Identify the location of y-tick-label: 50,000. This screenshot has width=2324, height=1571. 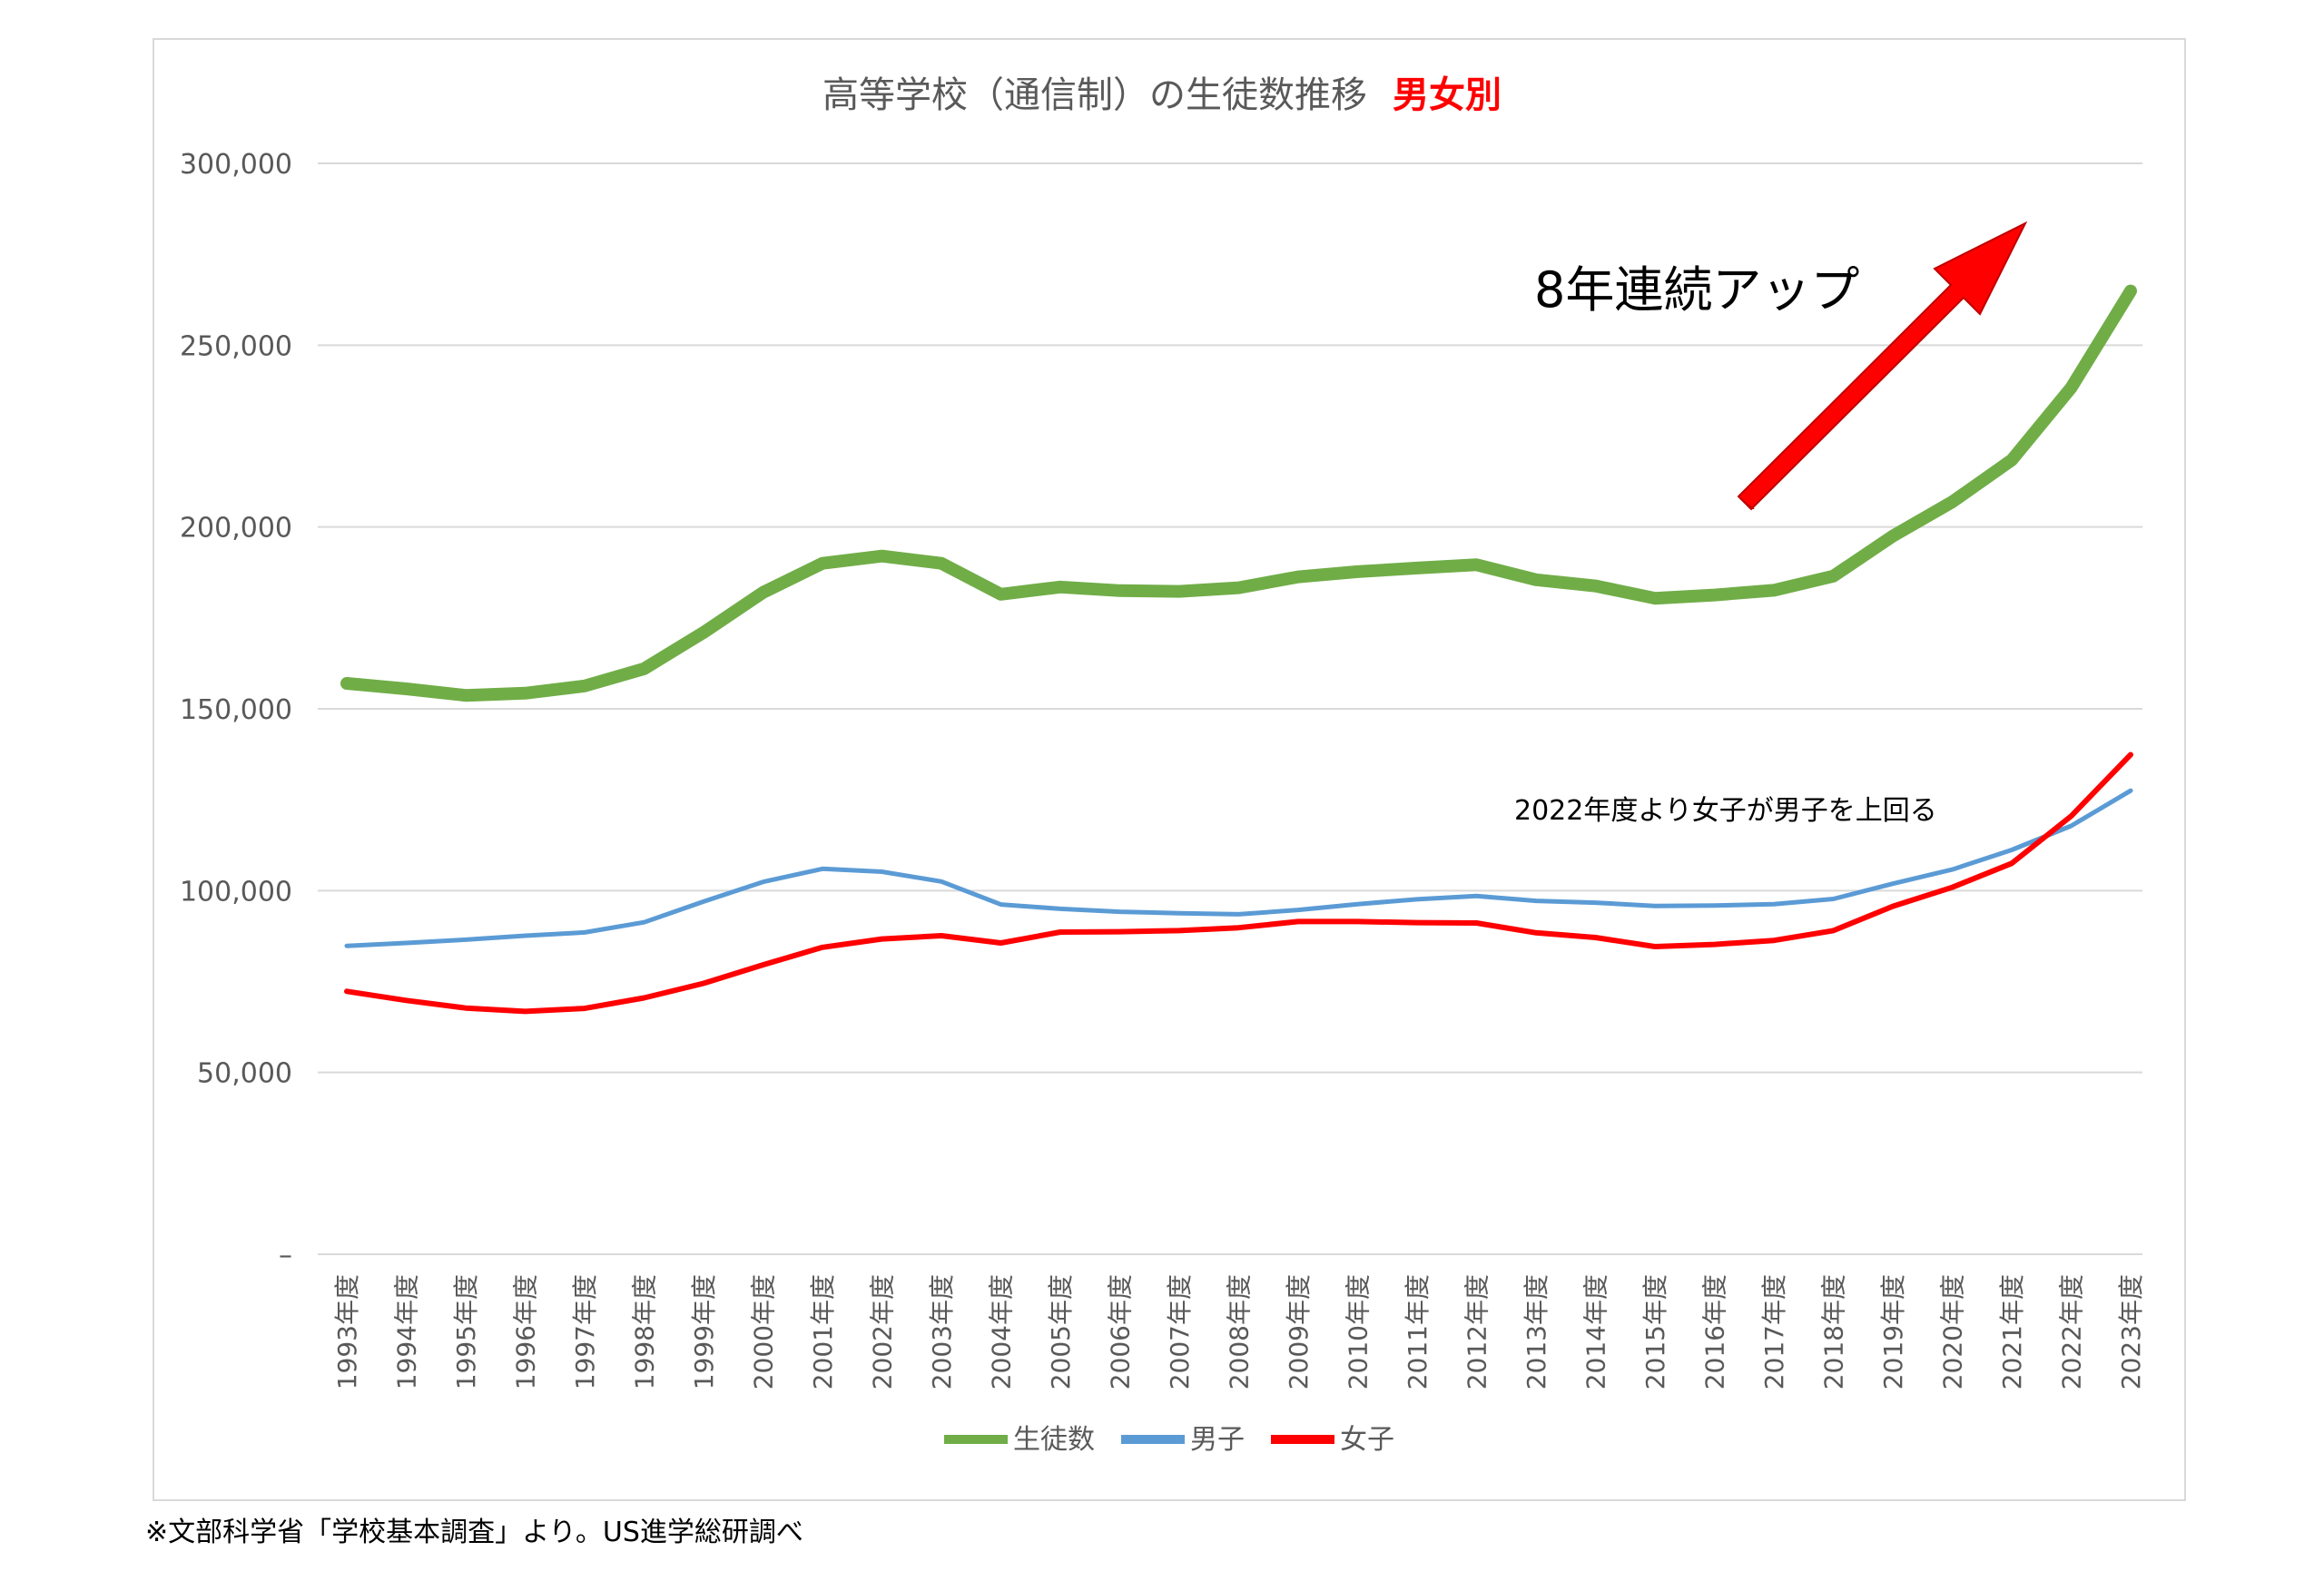
(244, 1074).